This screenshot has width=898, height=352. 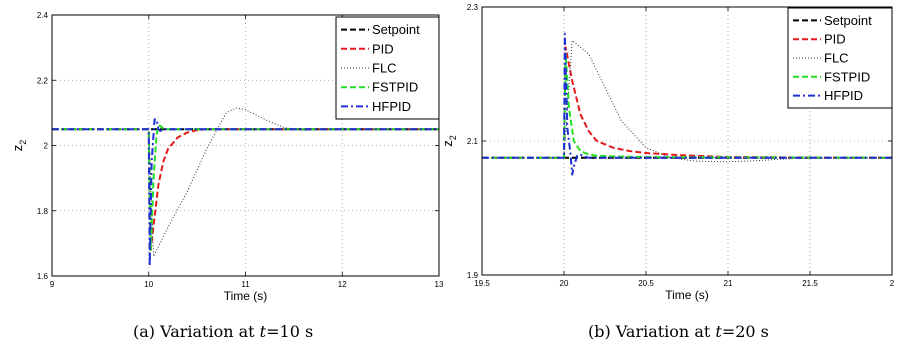 What do you see at coordinates (196, 331) in the screenshot?
I see `caption-a-prefix: (a) Variation at` at bounding box center [196, 331].